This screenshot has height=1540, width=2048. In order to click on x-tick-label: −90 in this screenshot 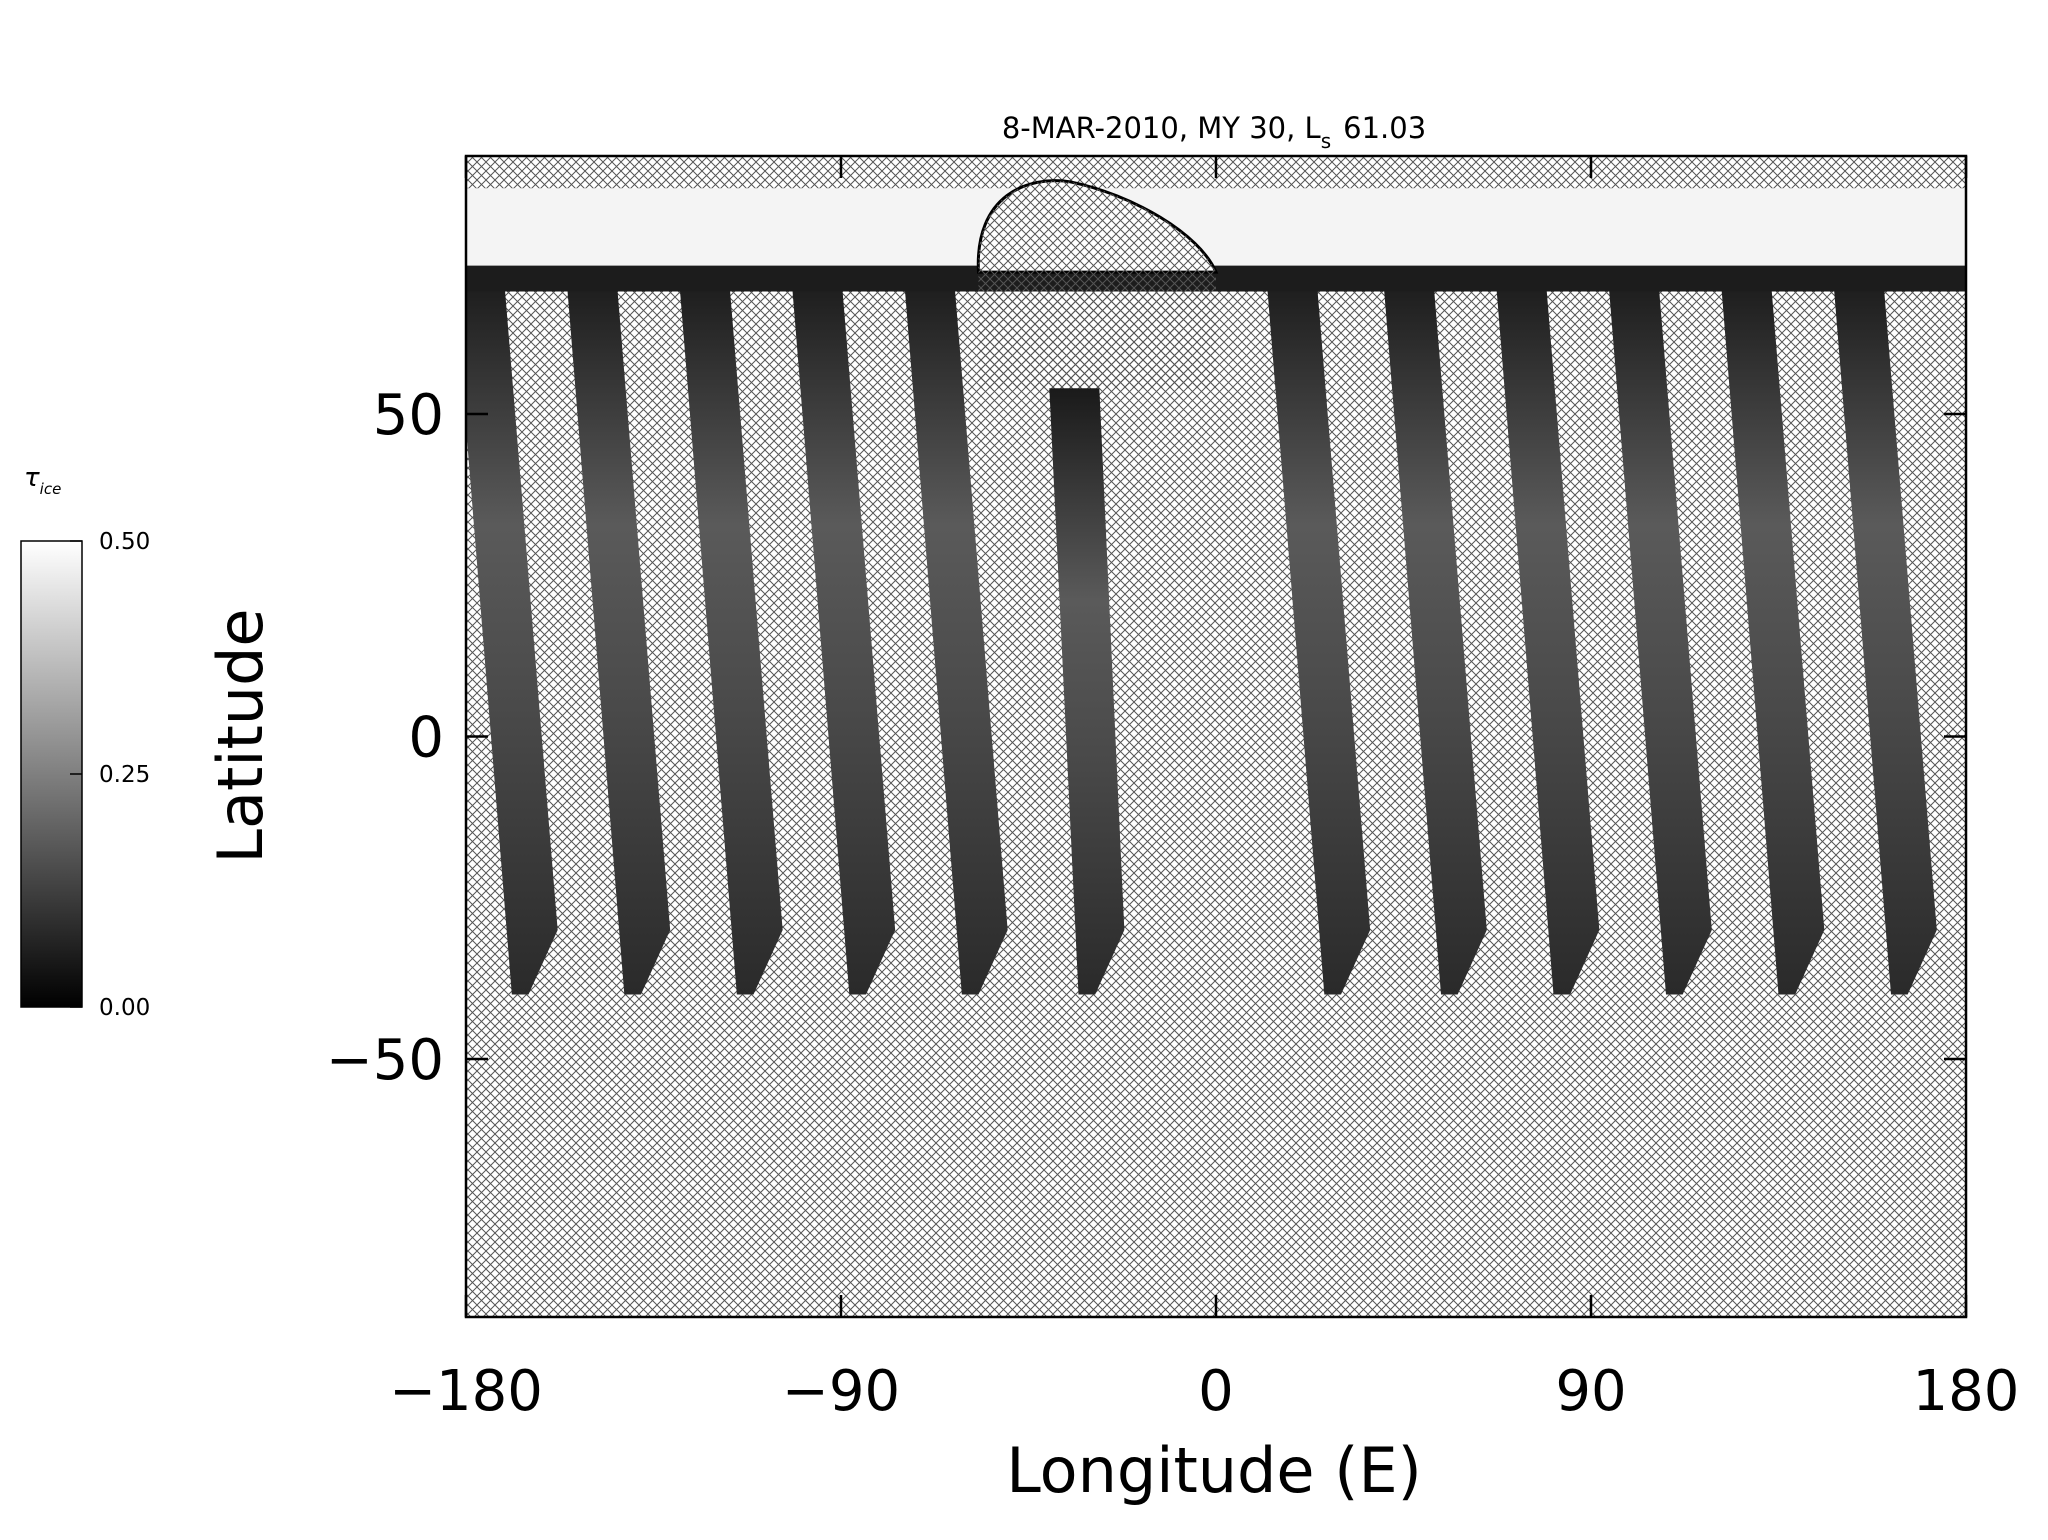, I will do `click(841, 1391)`.